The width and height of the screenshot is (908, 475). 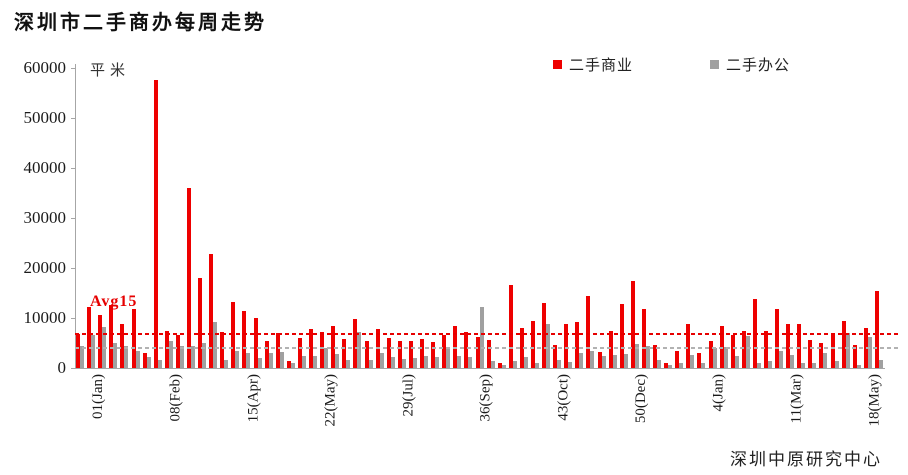 I want to click on legend-swatch-office-icon, so click(x=714, y=64).